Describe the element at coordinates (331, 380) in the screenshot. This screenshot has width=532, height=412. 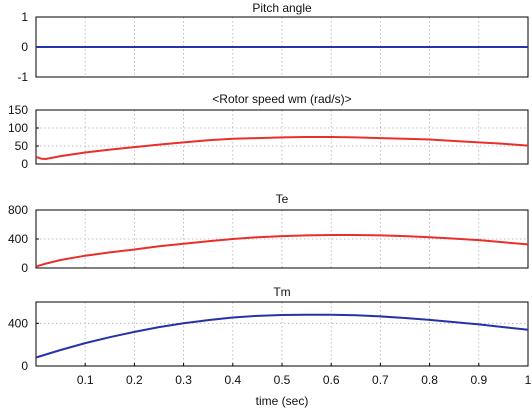
I see `x-tick-label: 0.6` at that location.